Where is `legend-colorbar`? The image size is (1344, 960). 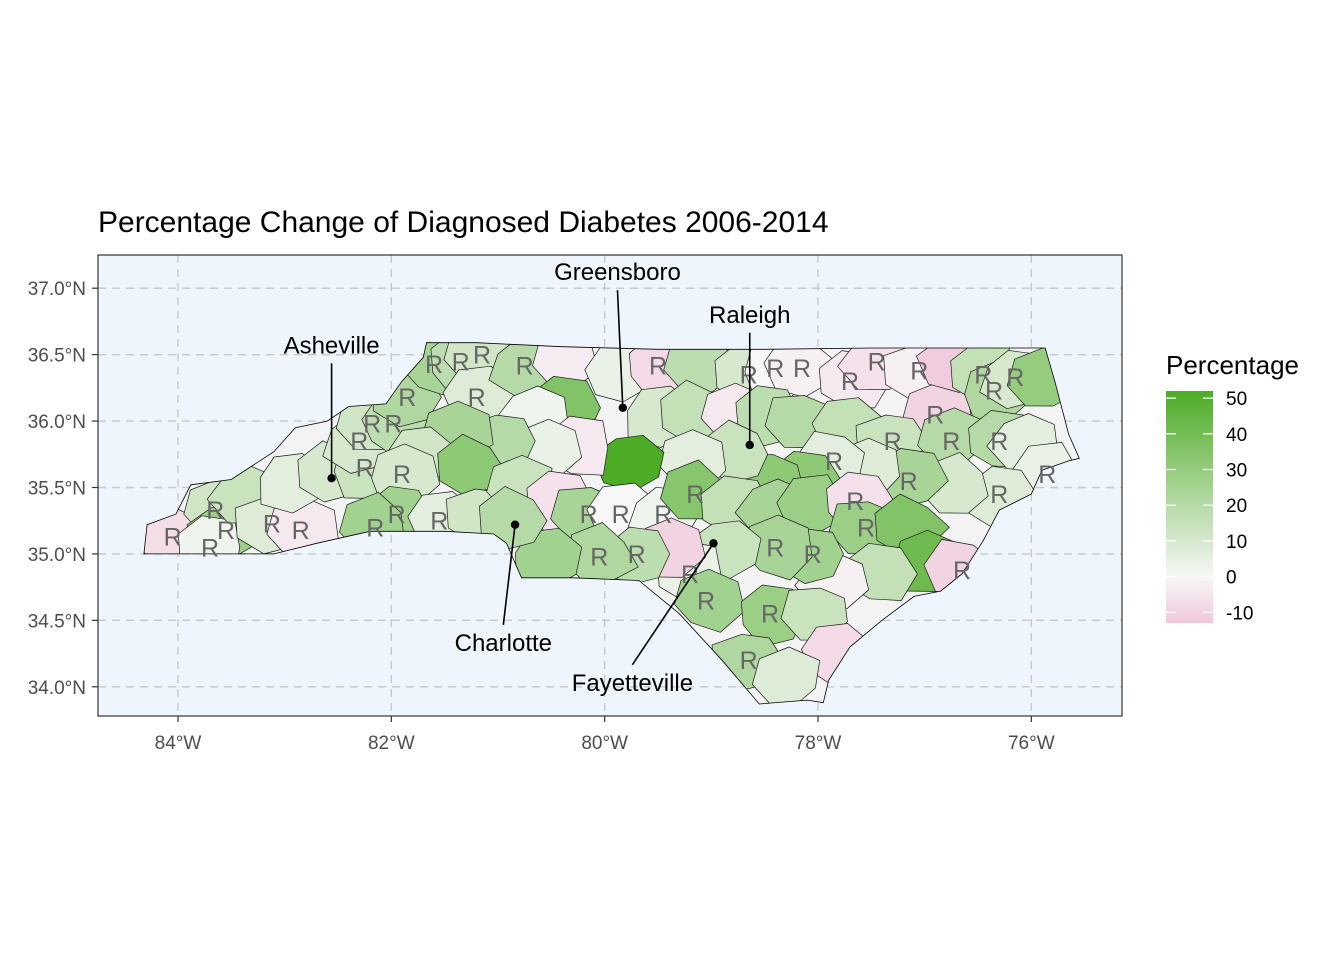 legend-colorbar is located at coordinates (1189, 507).